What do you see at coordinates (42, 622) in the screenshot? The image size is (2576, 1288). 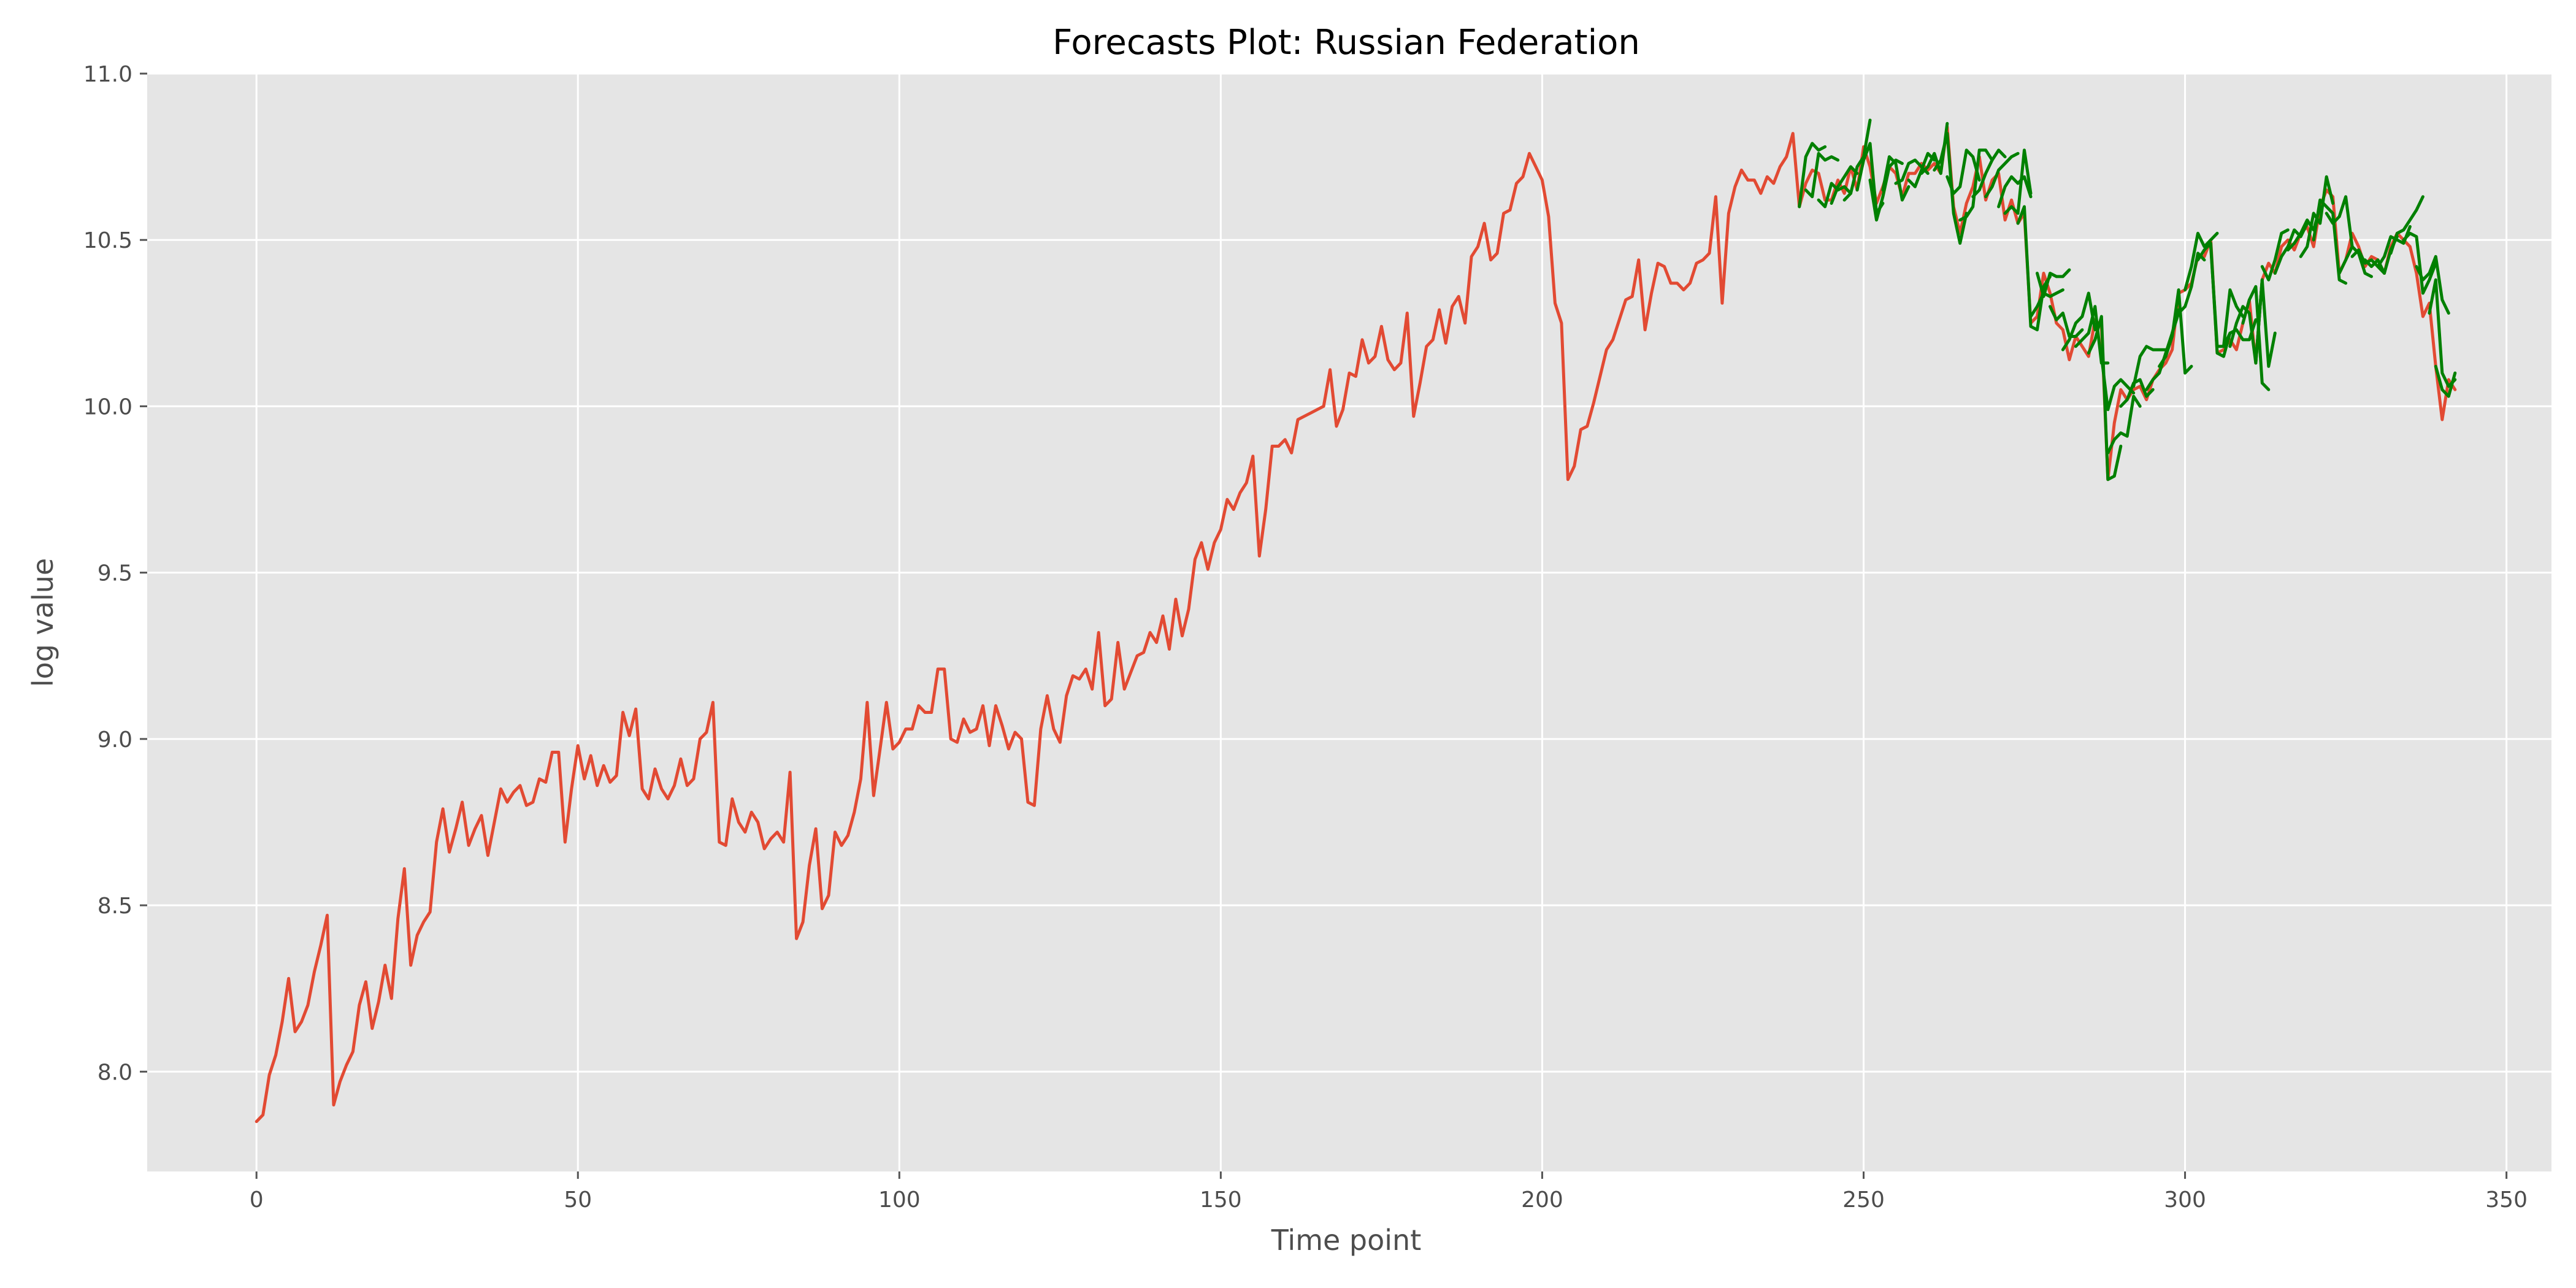 I see `y-axis-label: log value` at bounding box center [42, 622].